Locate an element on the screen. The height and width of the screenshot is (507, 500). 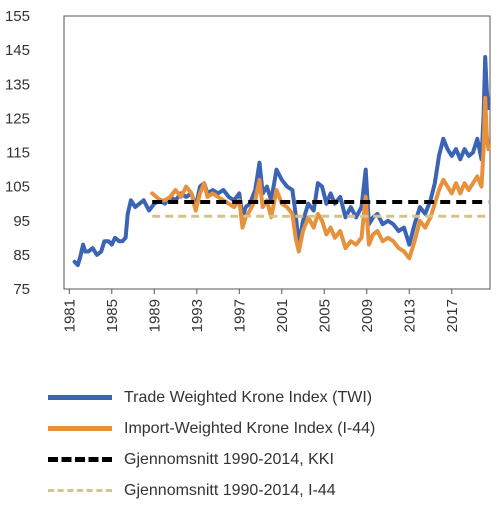
x-tick-label: 1985 is located at coordinates (112, 315).